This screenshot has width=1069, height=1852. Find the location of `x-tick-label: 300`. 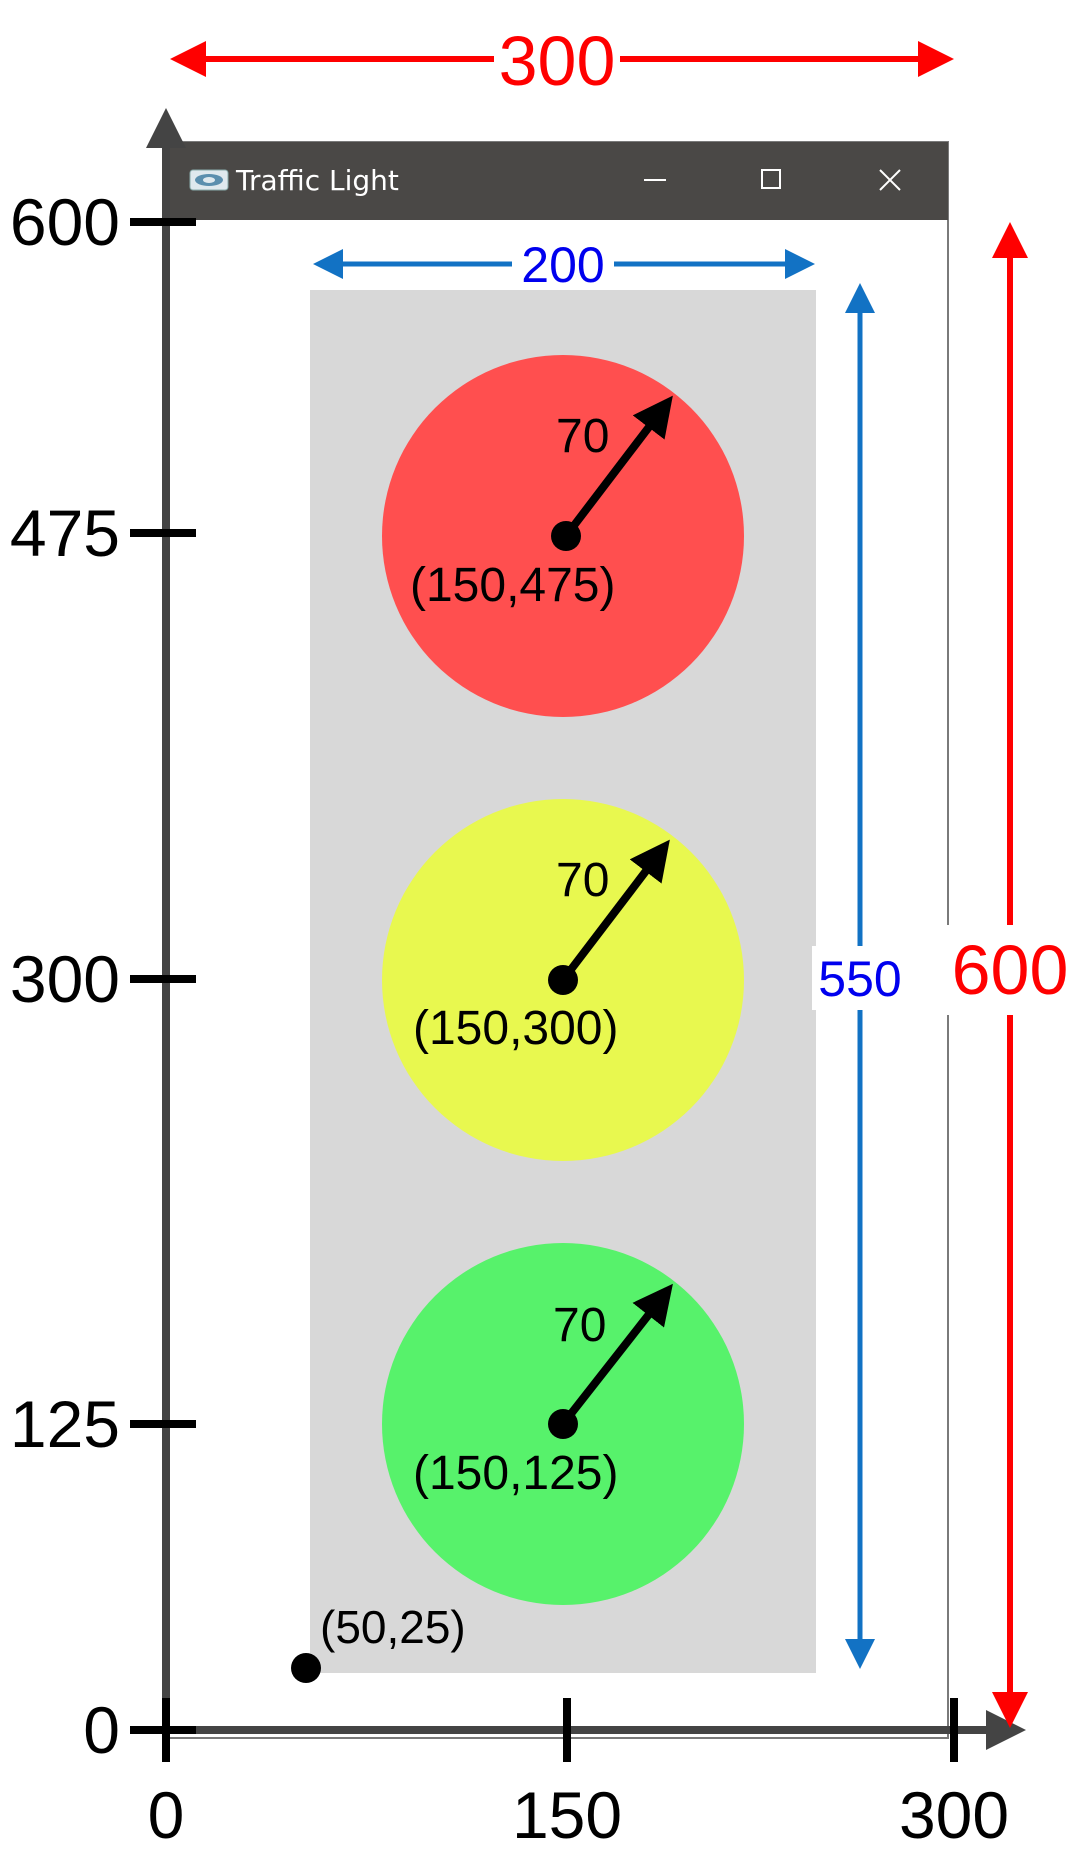

x-tick-label: 300 is located at coordinates (954, 1815).